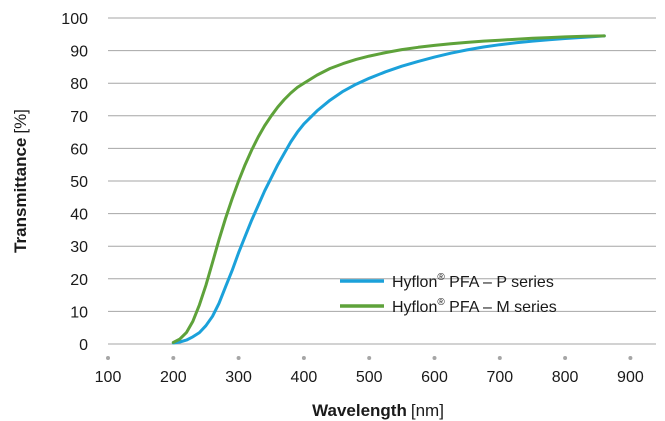 This screenshot has height=421, width=665. Describe the element at coordinates (83, 345) in the screenshot. I see `y-tick-label-0: 0` at that location.